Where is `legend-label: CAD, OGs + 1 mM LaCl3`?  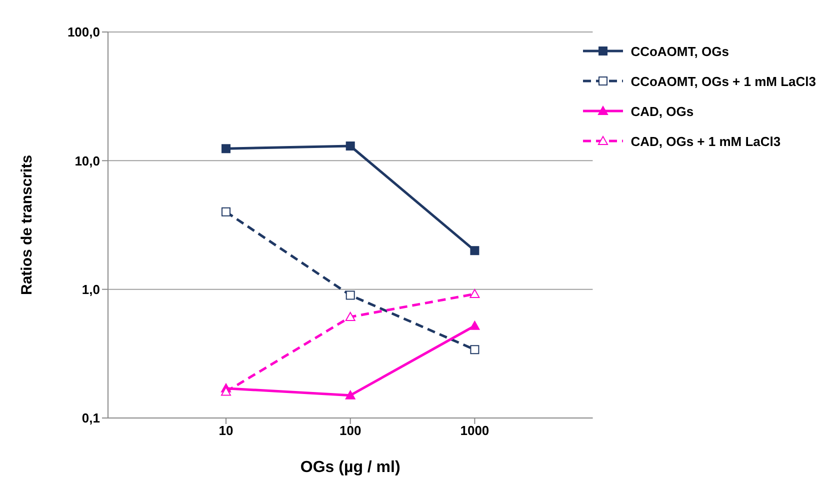
legend-label: CAD, OGs + 1 mM LaCl3 is located at coordinates (705, 141).